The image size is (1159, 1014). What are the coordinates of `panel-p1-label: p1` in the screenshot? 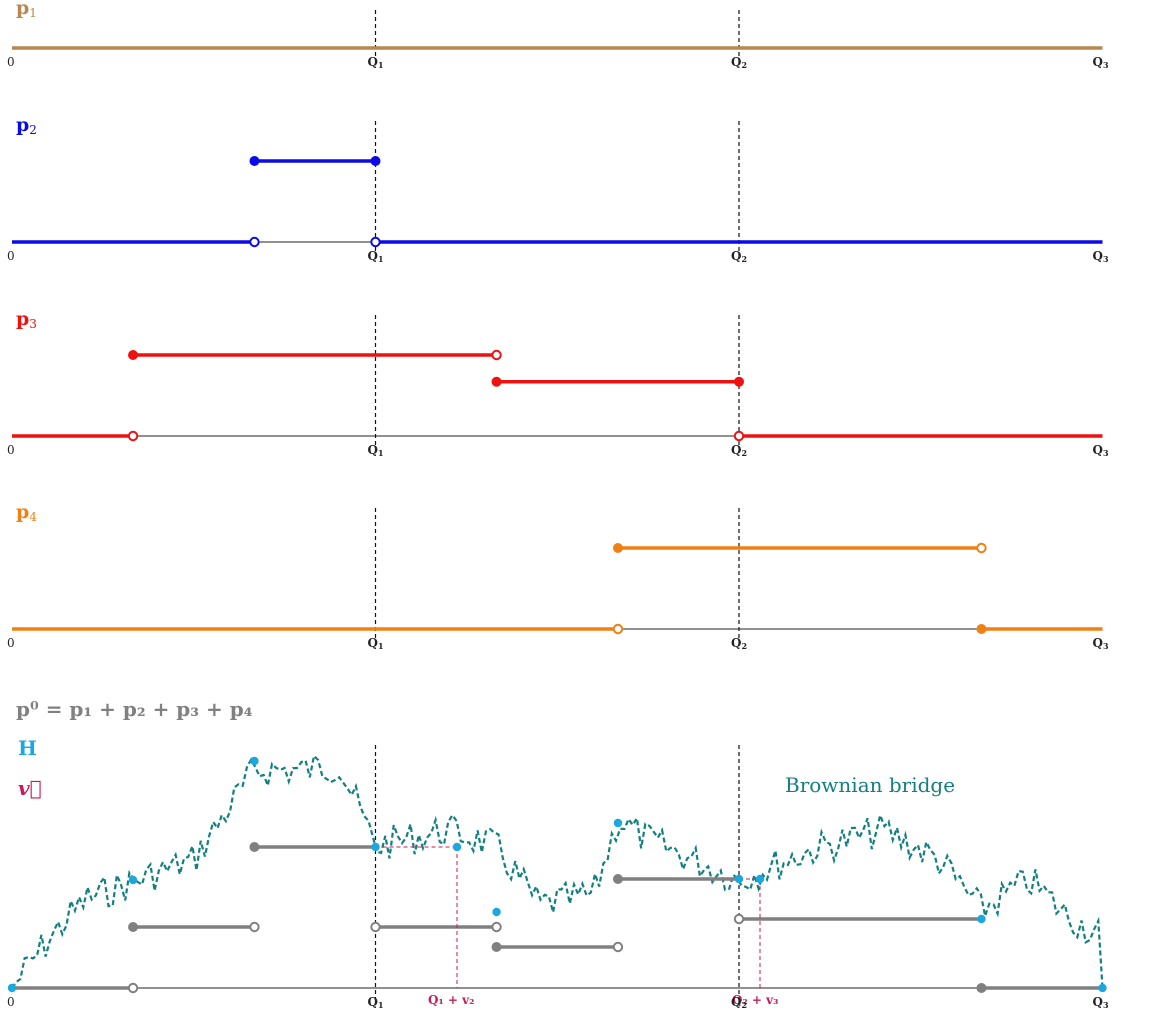 It's located at (26, 10).